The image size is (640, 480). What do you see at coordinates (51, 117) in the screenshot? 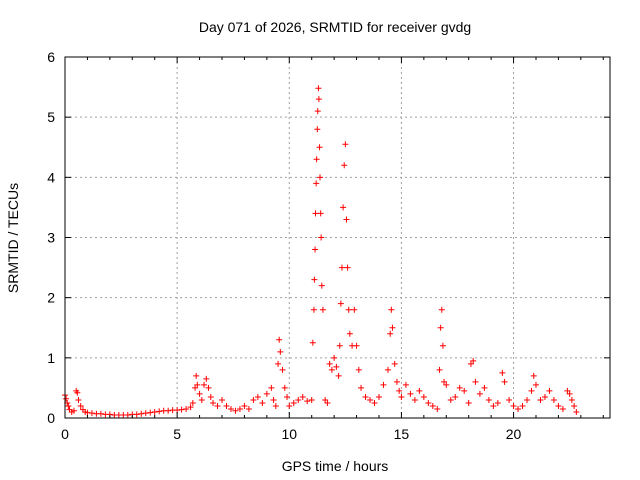
I see `y-tick-label: 5` at bounding box center [51, 117].